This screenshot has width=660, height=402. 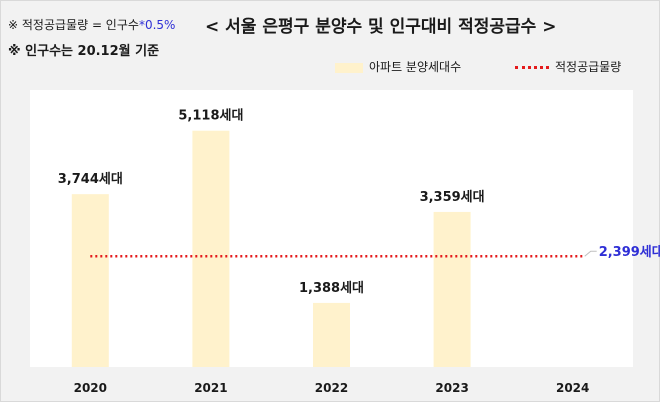 I want to click on reference-line-label: 2,399세대, so click(x=629, y=252).